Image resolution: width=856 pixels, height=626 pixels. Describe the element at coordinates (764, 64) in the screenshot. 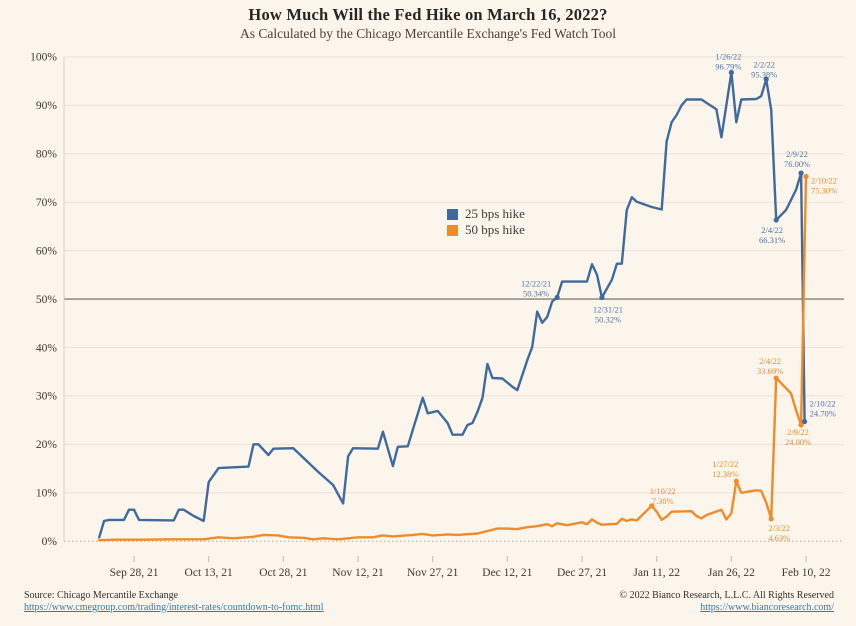

I see `annotation-label-25bps: 2/2/22` at that location.